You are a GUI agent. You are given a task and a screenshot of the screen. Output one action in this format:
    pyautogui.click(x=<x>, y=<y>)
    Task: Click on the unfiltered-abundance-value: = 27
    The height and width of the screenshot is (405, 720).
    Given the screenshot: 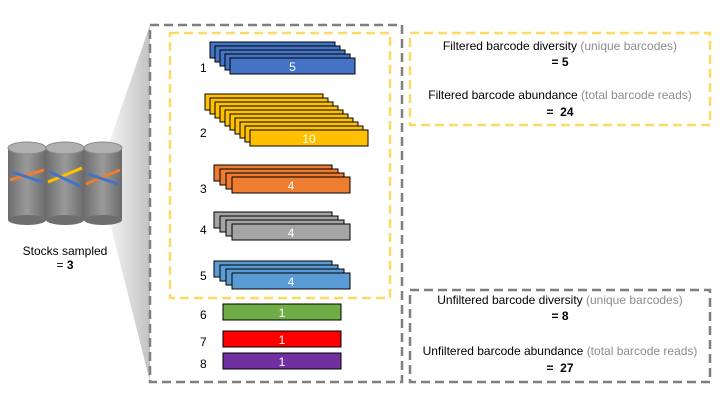 What is the action you would take?
    pyautogui.click(x=559, y=368)
    